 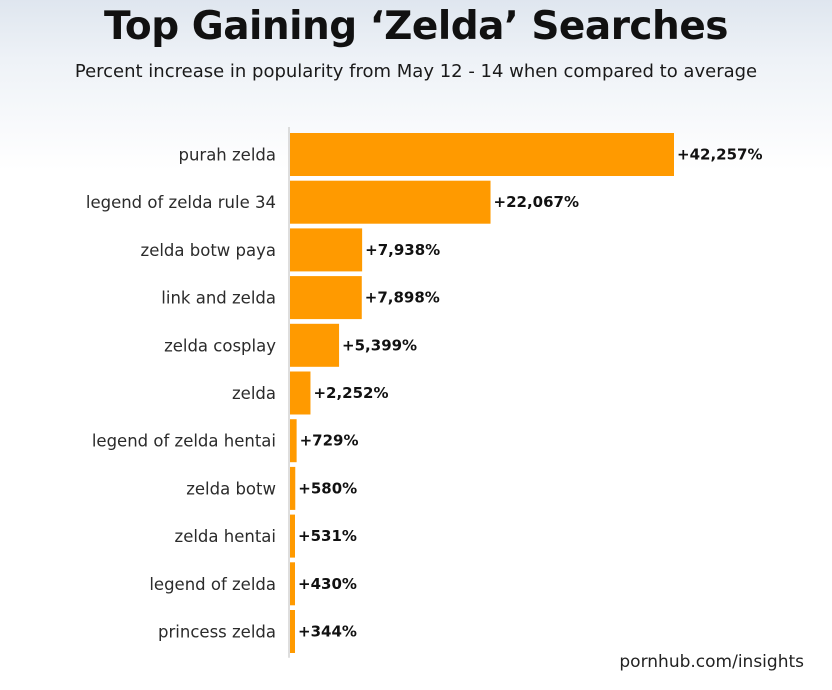 What do you see at coordinates (184, 441) in the screenshot?
I see `category-label: legend of zelda hentai` at bounding box center [184, 441].